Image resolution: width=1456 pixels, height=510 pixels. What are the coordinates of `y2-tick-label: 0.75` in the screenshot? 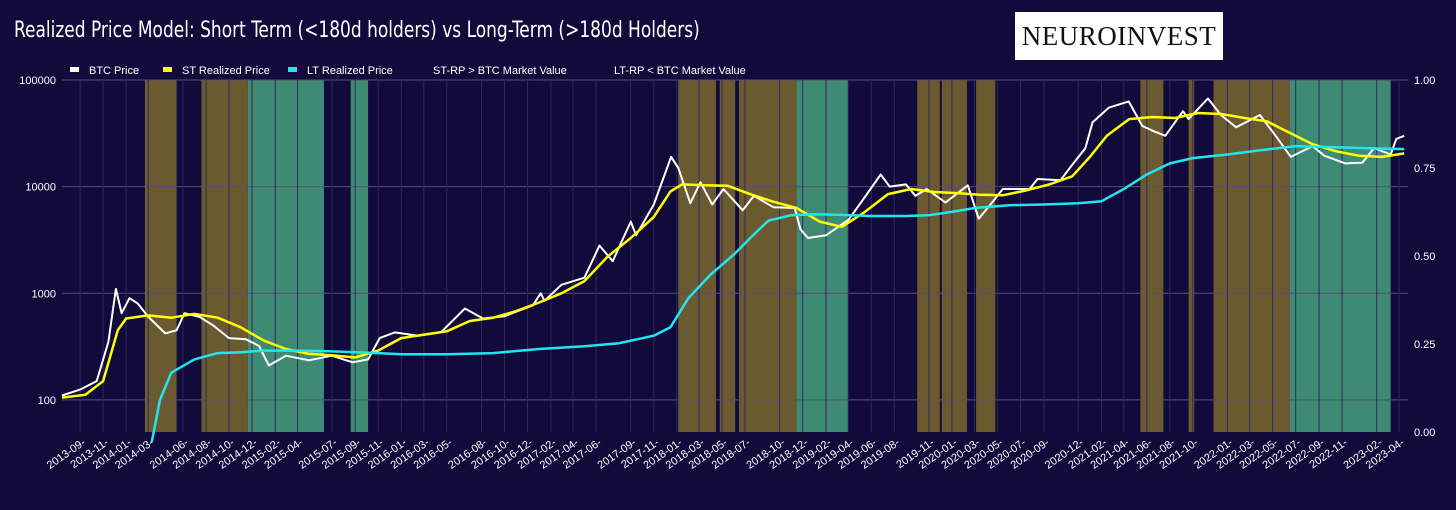 It's located at (1424, 169).